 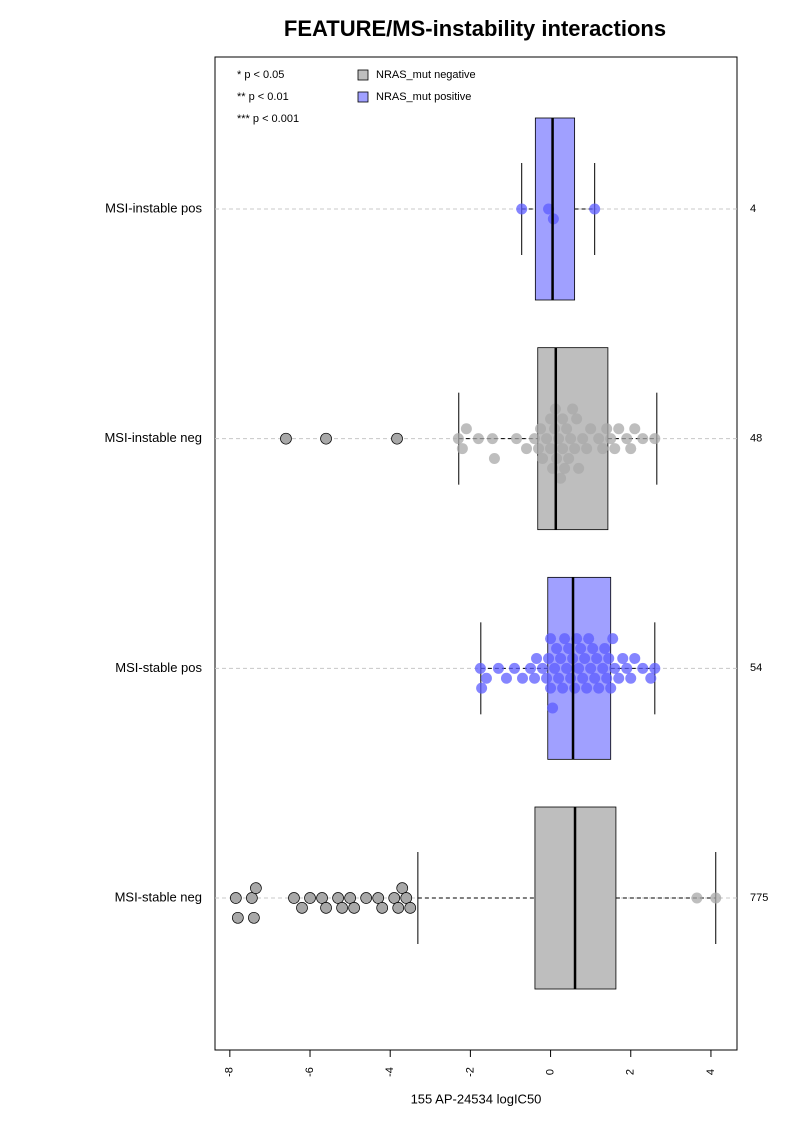 What do you see at coordinates (158, 667) in the screenshot?
I see `category-label: MSI-stable pos` at bounding box center [158, 667].